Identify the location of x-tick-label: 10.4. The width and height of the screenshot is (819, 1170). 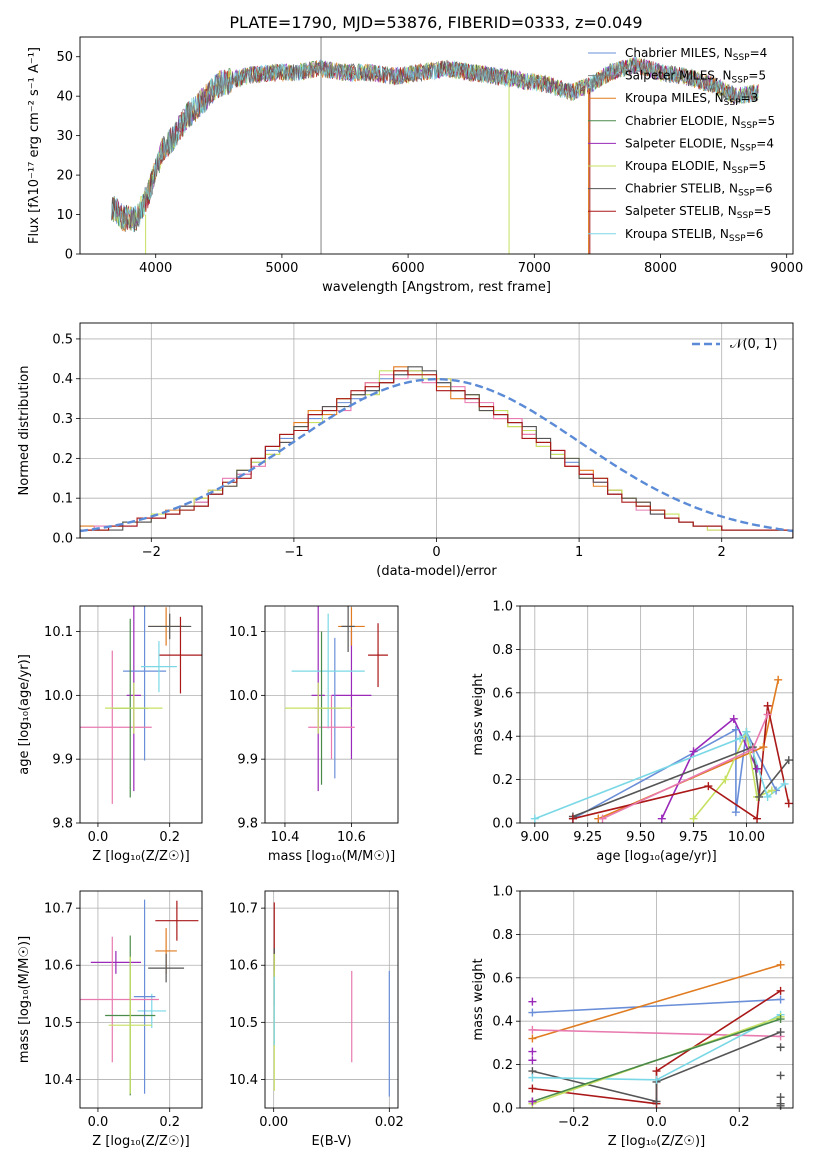
(284, 837).